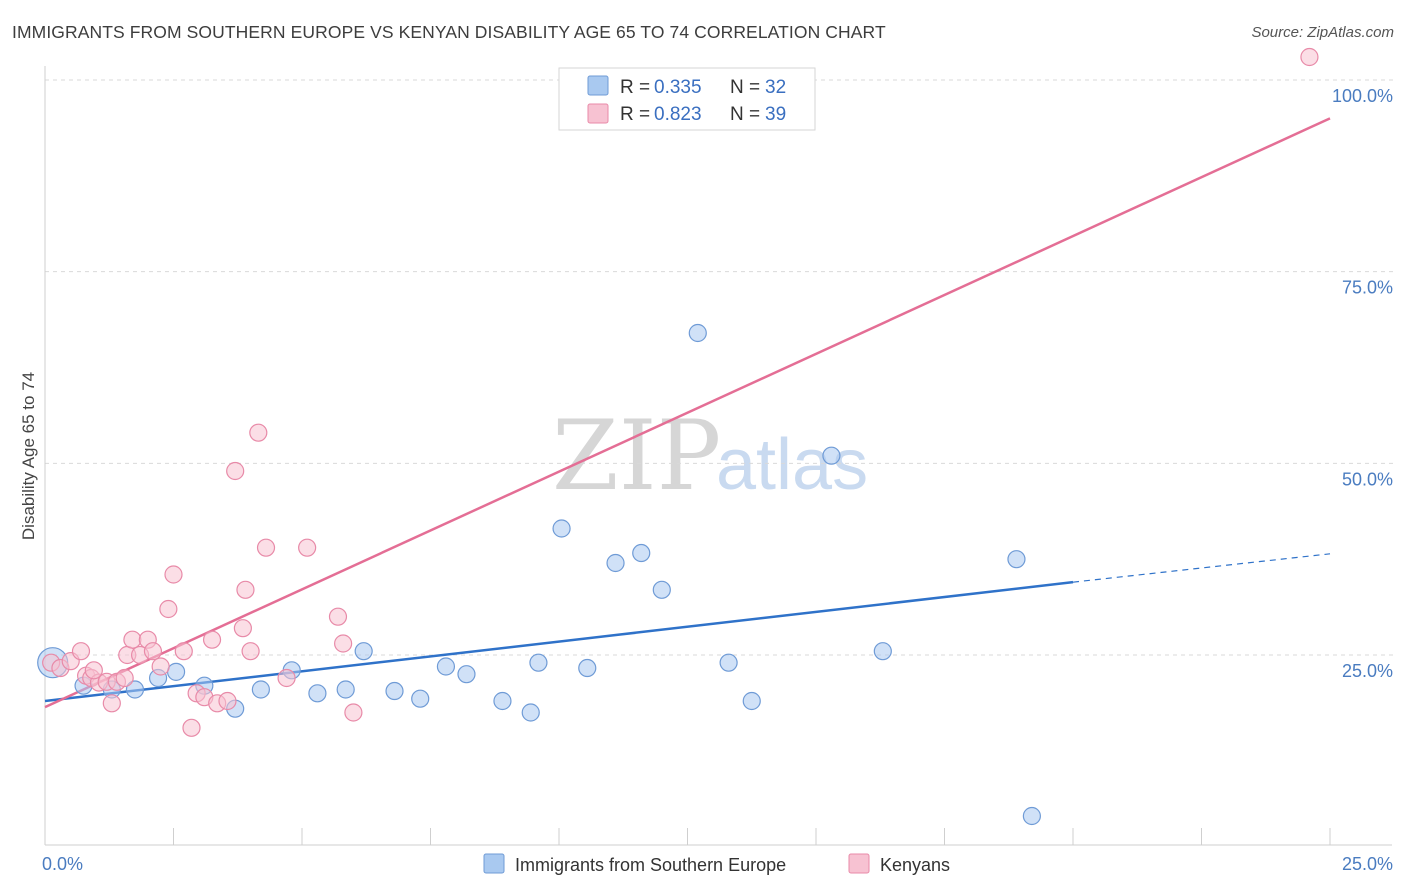 This screenshot has width=1406, height=892. Describe the element at coordinates (915, 865) in the screenshot. I see `bottom-legend-label-pink: Kenyans` at that location.